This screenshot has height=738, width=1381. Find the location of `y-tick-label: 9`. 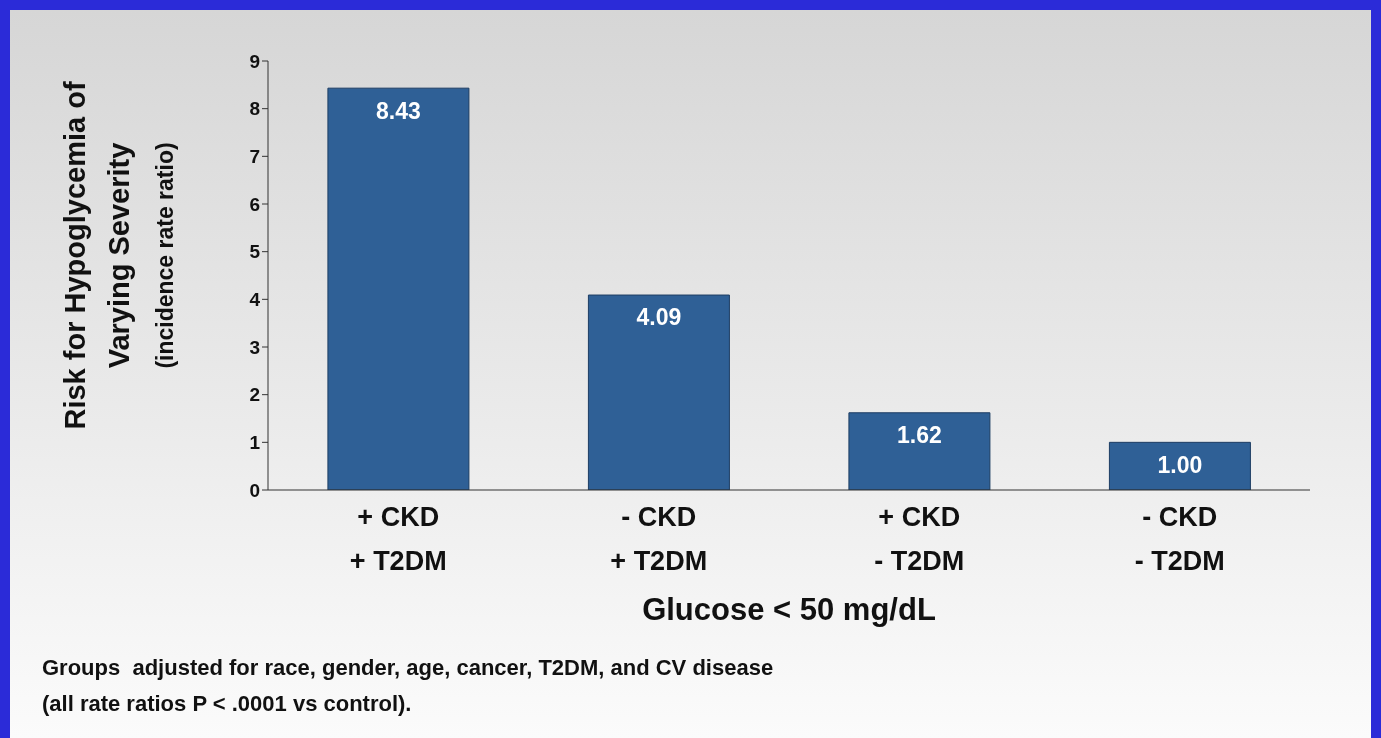

y-tick-label: 9 is located at coordinates (254, 61).